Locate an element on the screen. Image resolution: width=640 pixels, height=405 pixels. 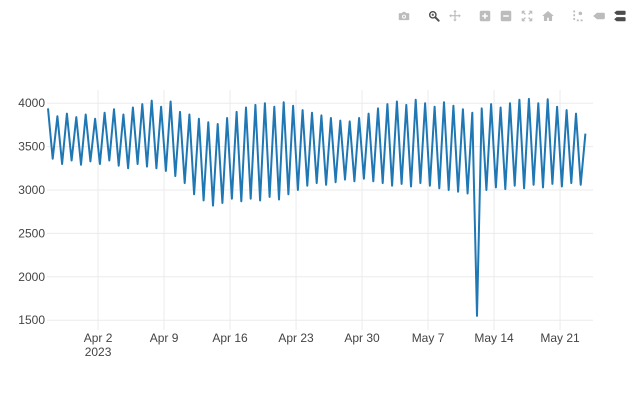
modebar is located at coordinates (507, 15).